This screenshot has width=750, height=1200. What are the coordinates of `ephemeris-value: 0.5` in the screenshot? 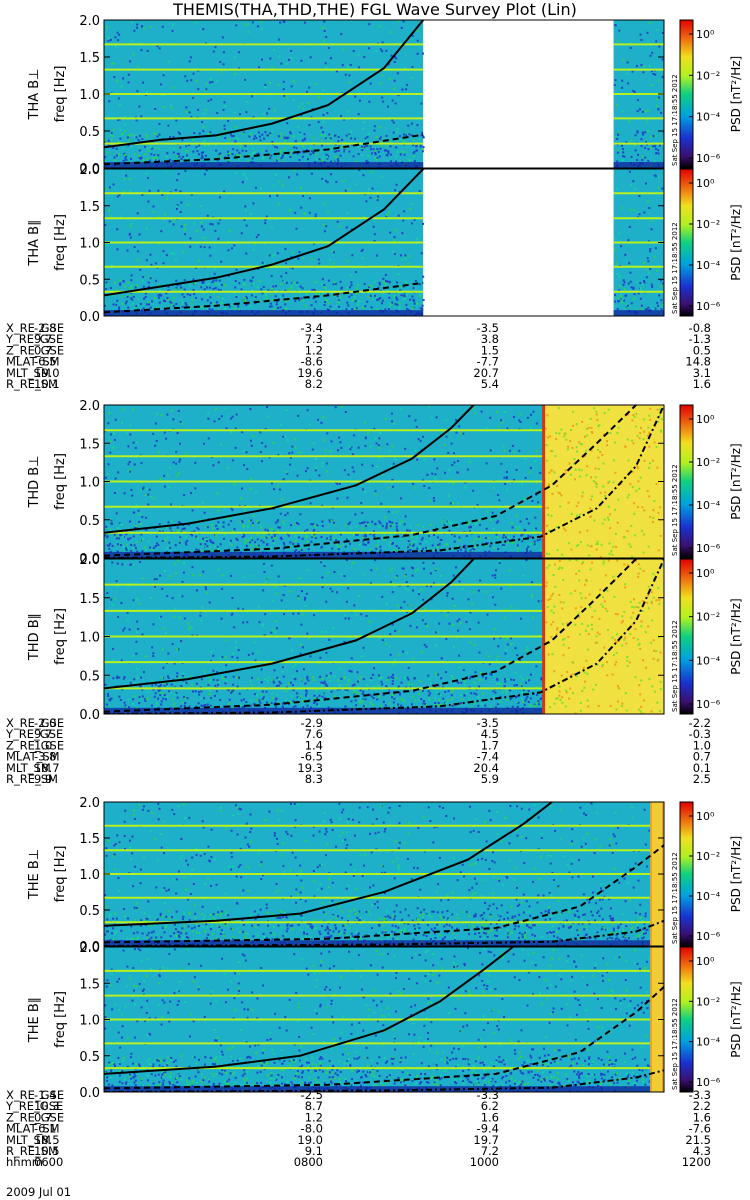 It's located at (702, 350).